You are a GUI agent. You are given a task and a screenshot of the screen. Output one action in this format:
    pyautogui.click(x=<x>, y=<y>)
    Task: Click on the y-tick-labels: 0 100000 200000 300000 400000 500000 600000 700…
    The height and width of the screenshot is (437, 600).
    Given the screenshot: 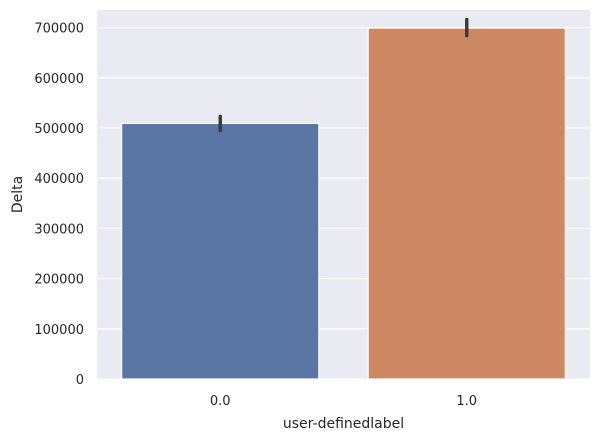 What is the action you would take?
    pyautogui.click(x=59, y=205)
    